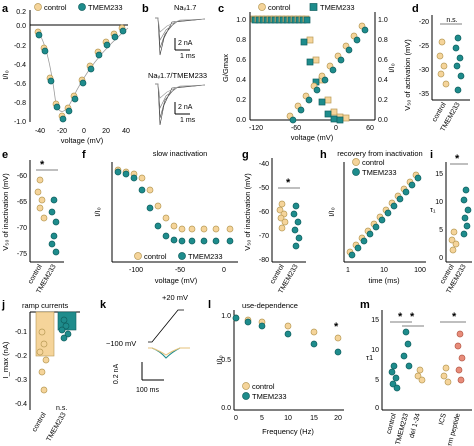  I want to click on l-xtick: 10, so click(288, 418).